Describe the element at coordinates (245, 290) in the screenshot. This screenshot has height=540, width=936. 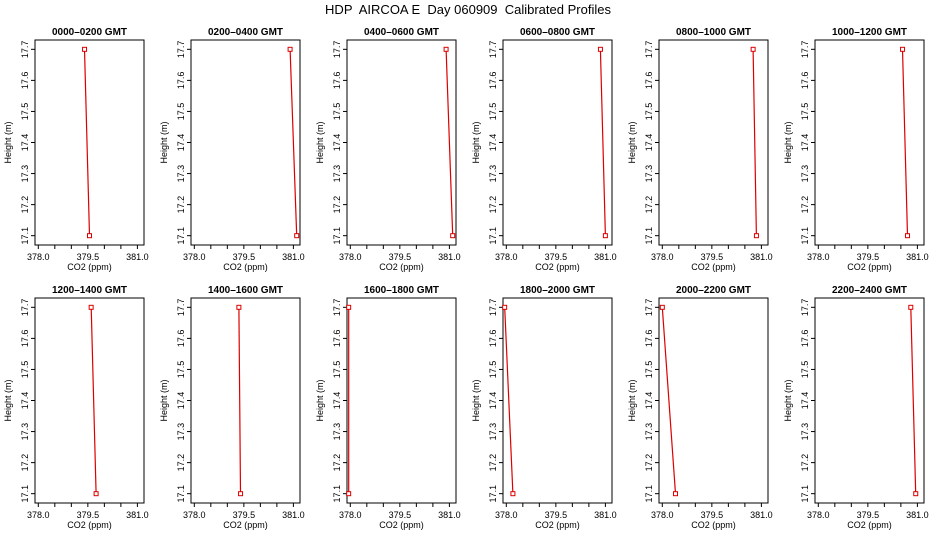
I see `panel-title: 1400–1600 GMT` at that location.